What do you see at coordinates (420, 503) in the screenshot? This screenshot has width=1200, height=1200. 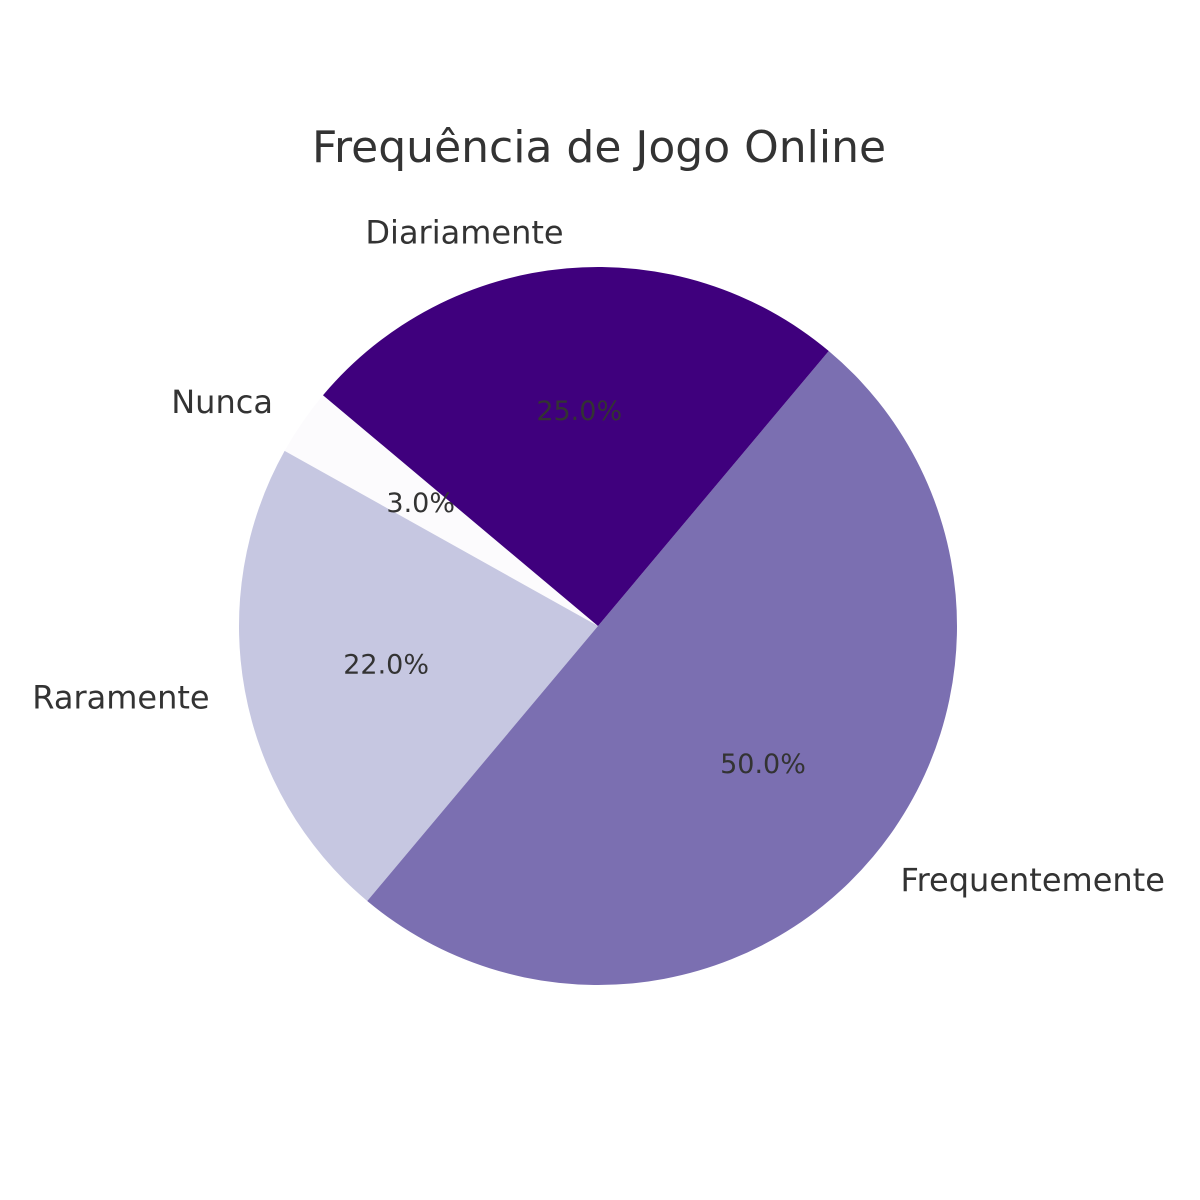 I see `pie-percent-label-nunca: 3.0%` at bounding box center [420, 503].